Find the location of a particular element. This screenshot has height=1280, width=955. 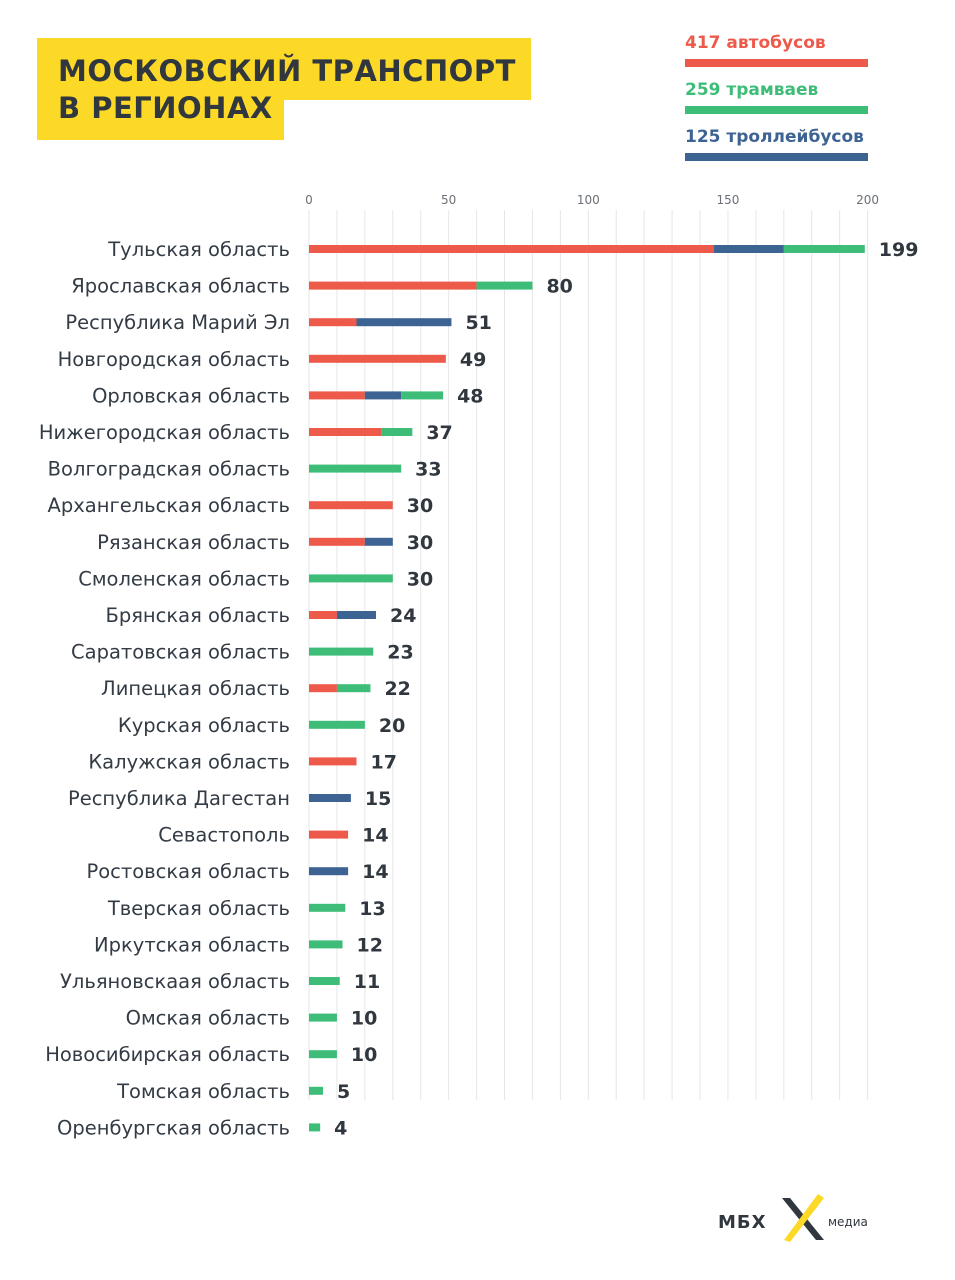

legend-item-bus: 417 автобусов is located at coordinates (776, 55).